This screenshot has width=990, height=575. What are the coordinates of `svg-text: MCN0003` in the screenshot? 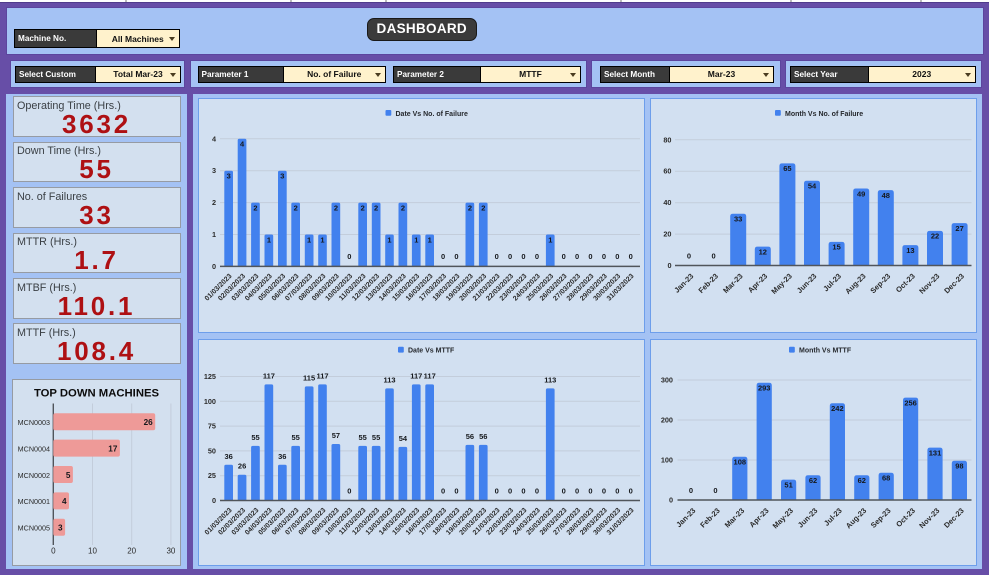 It's located at (33, 422).